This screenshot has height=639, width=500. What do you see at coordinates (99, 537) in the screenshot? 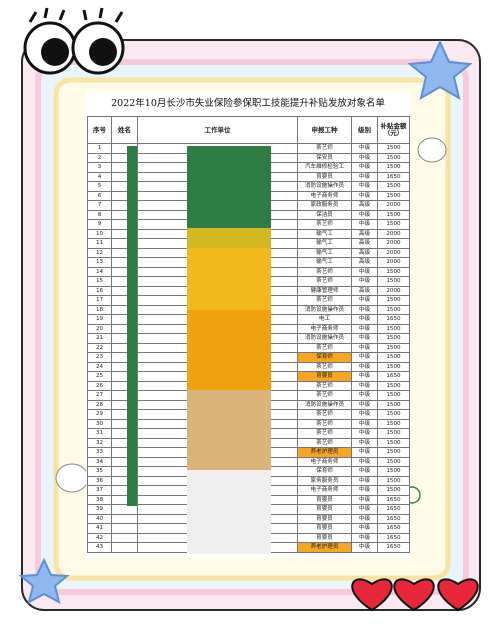
I see `row-number: 42` at bounding box center [99, 537].